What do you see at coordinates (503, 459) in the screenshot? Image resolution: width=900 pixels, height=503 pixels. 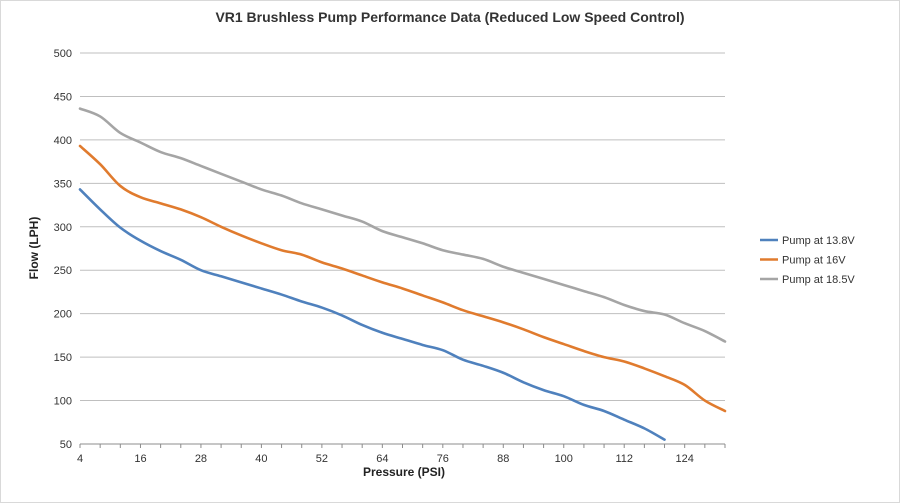 I see `x-tick-label: 88` at bounding box center [503, 459].